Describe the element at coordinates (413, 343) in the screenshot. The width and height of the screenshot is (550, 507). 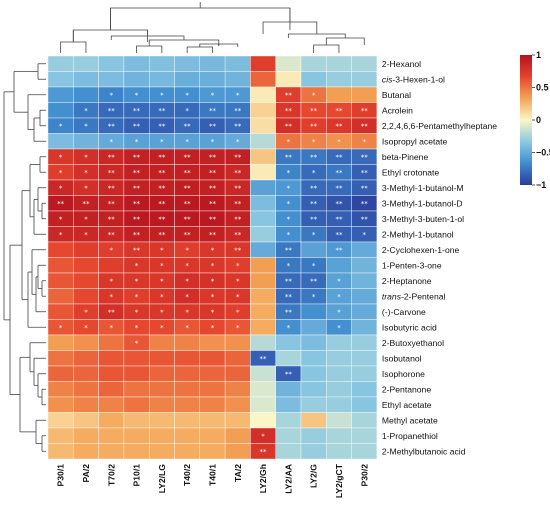
I see `row-label: 2-Butoxyethanol` at that location.